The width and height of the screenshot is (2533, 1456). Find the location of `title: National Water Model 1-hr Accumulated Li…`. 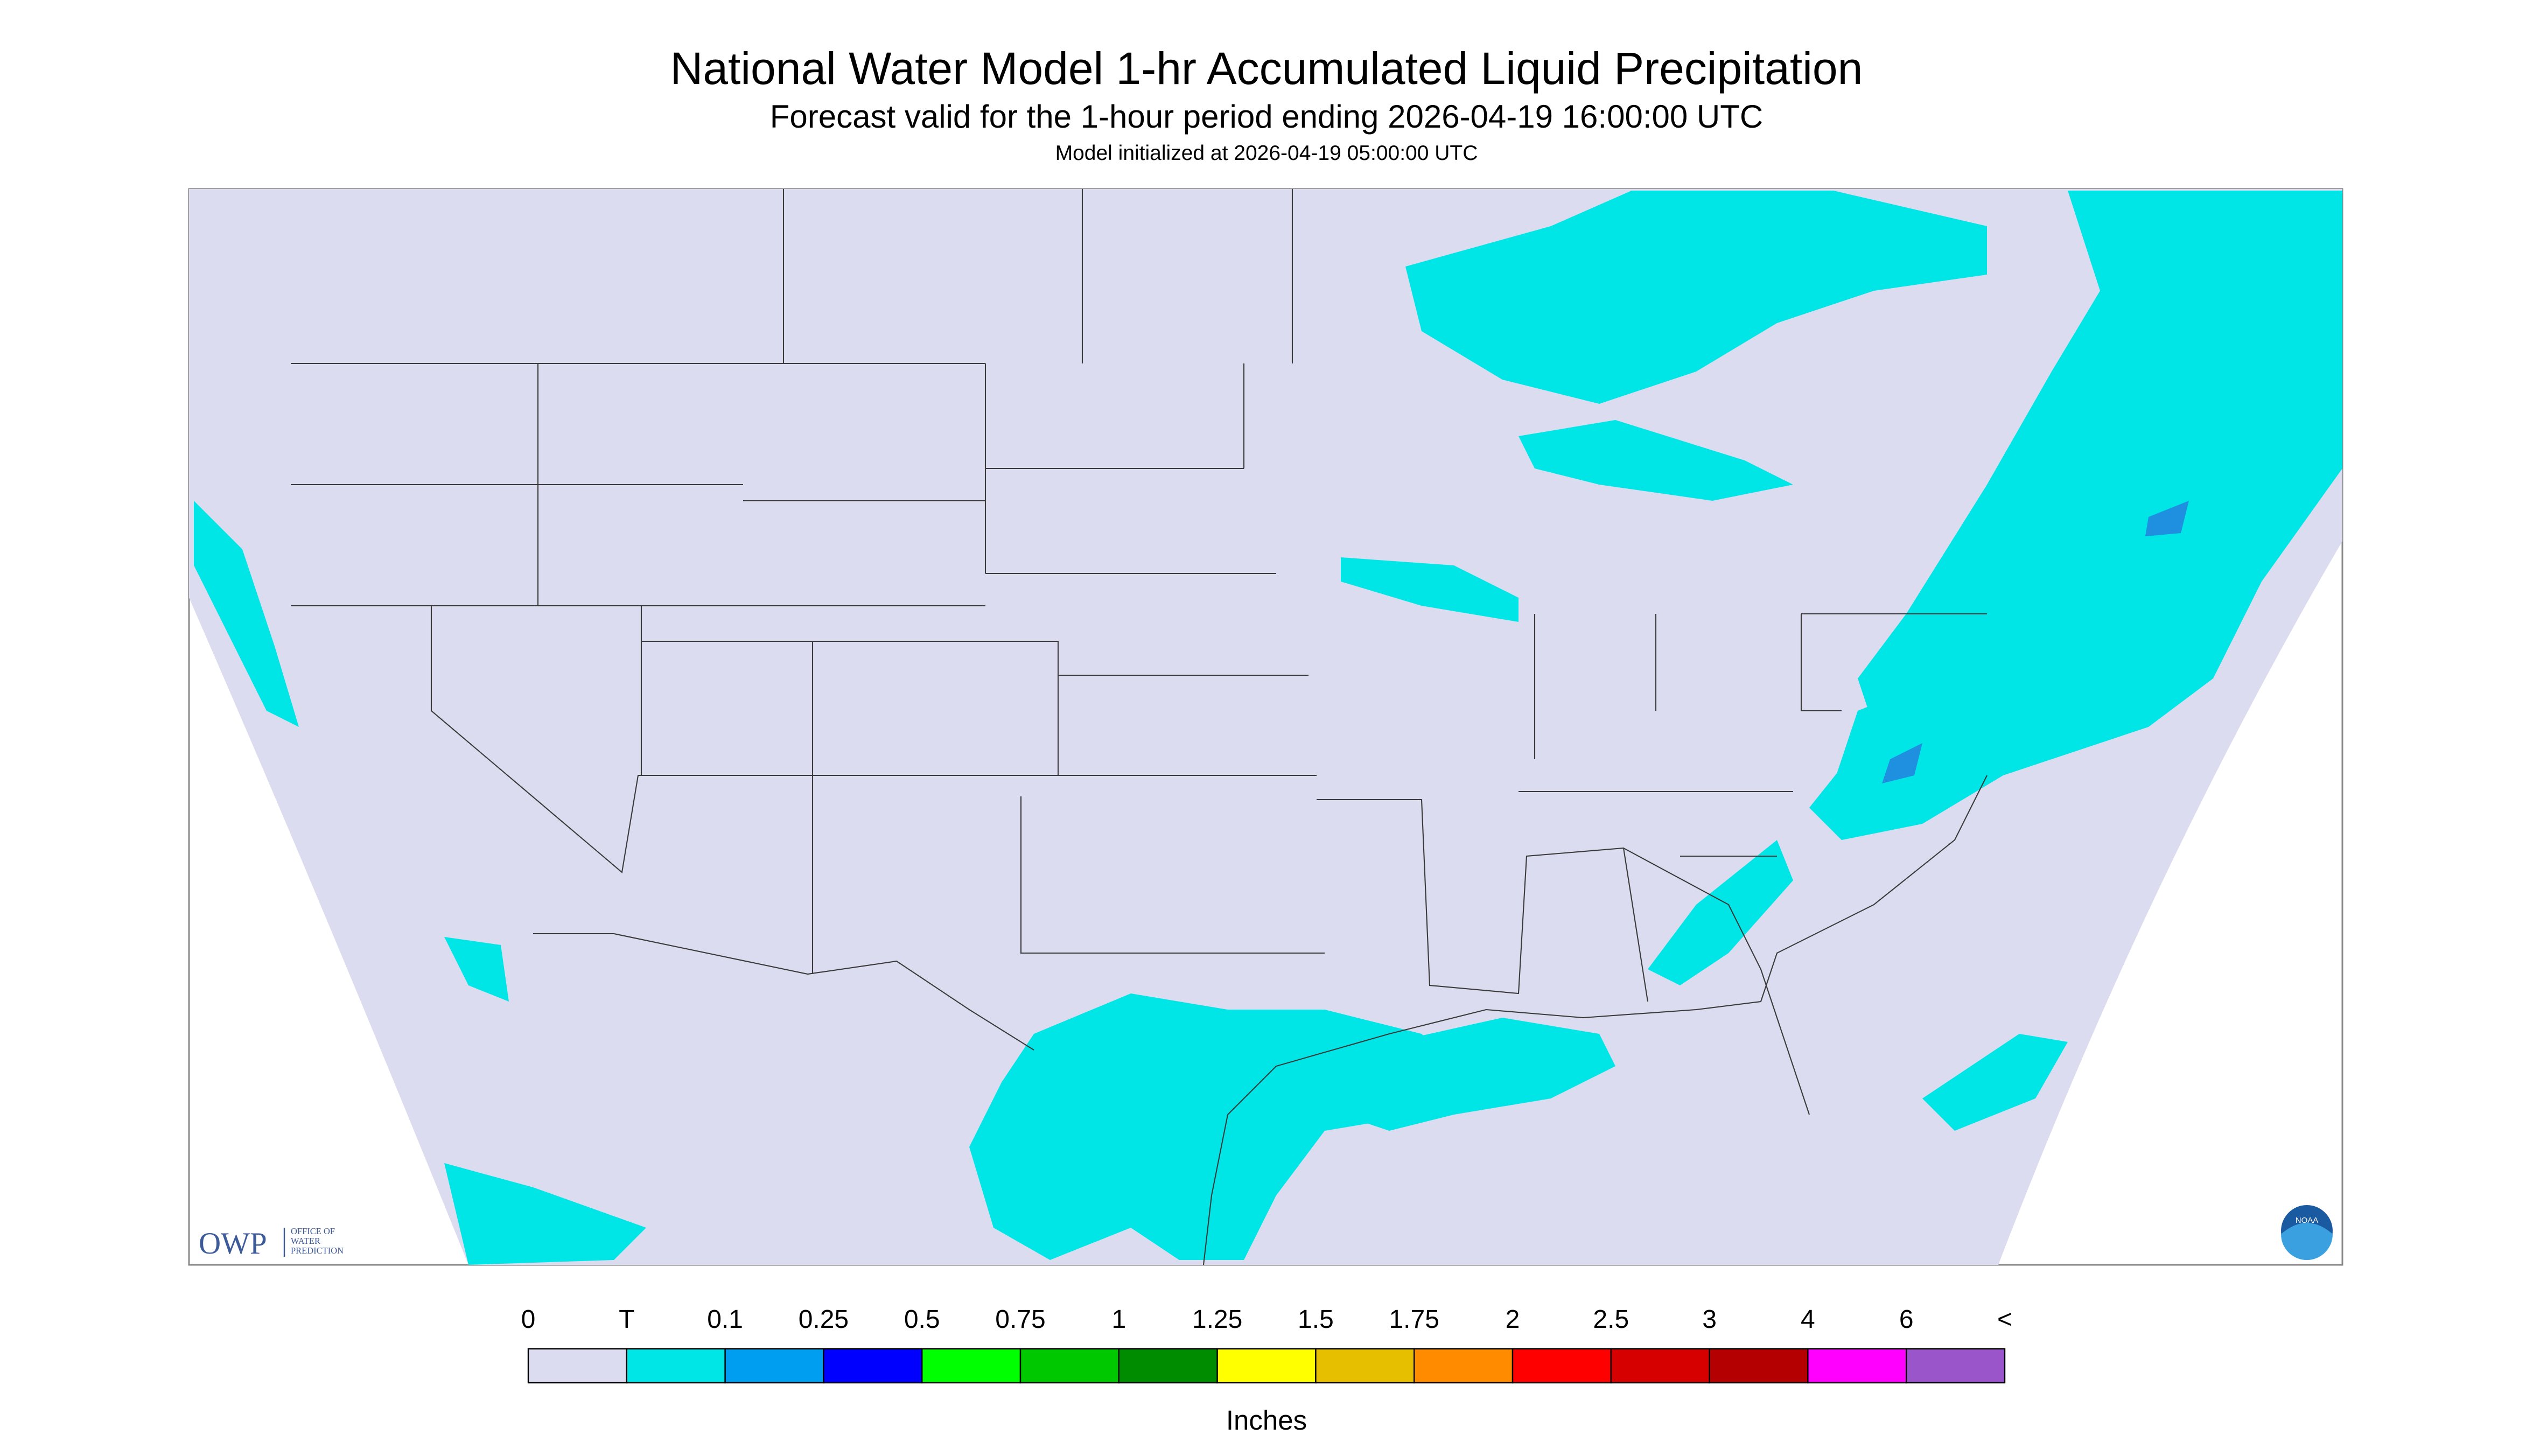

title: National Water Model 1-hr Accumulated Li… is located at coordinates (1266, 68).